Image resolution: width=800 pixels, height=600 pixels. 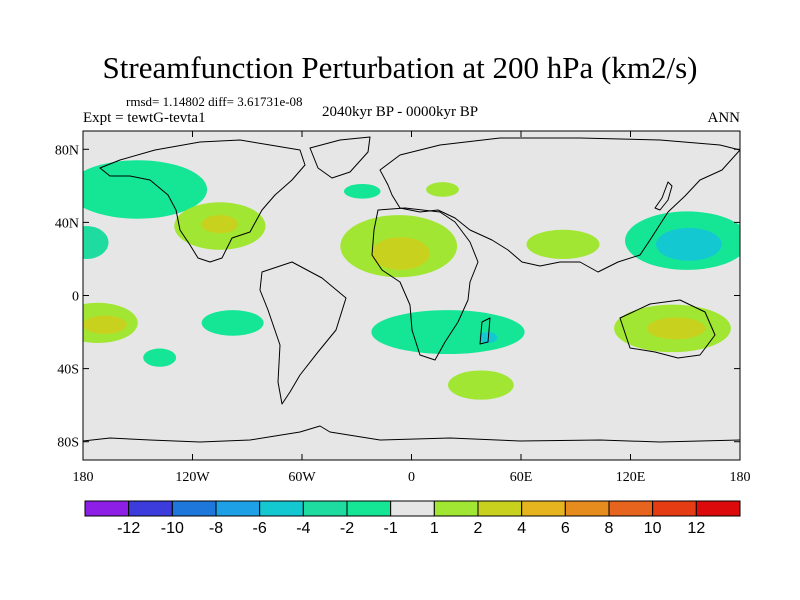 What do you see at coordinates (192, 477) in the screenshot?
I see `x-tick-label: 120W` at bounding box center [192, 477].